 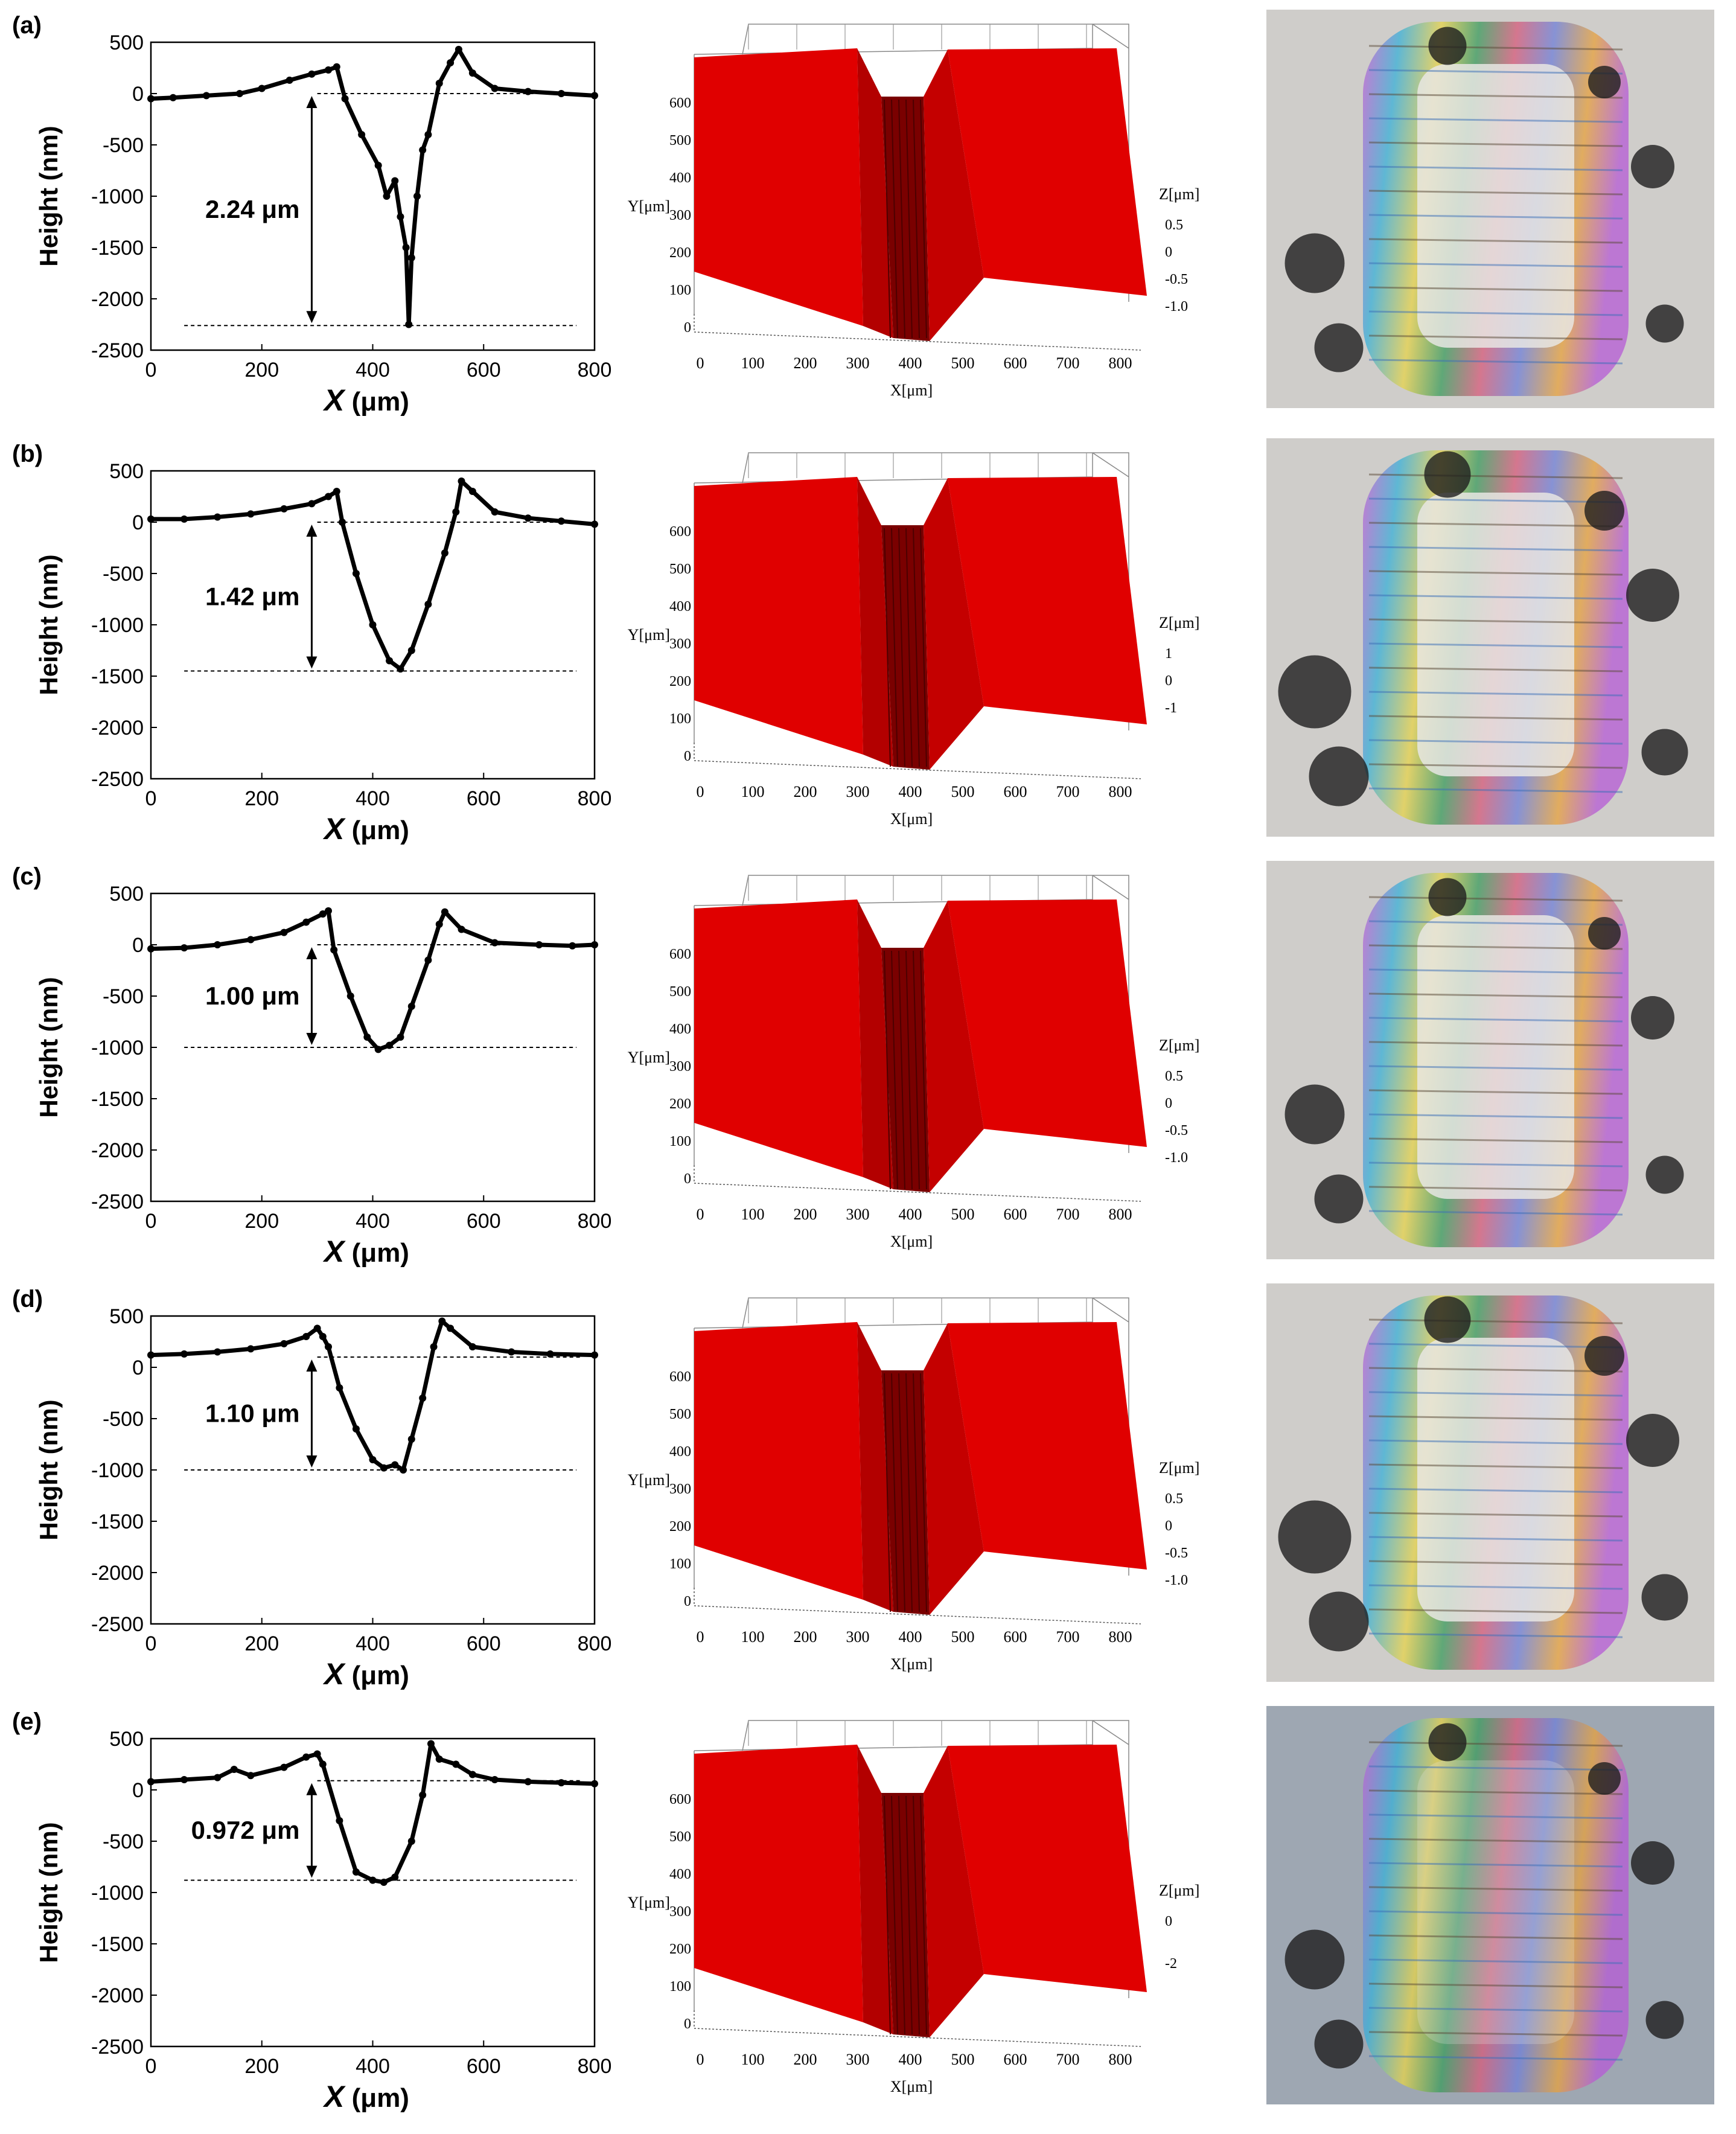 I want to click on y-tick-label: 0, so click(x=138, y=1790).